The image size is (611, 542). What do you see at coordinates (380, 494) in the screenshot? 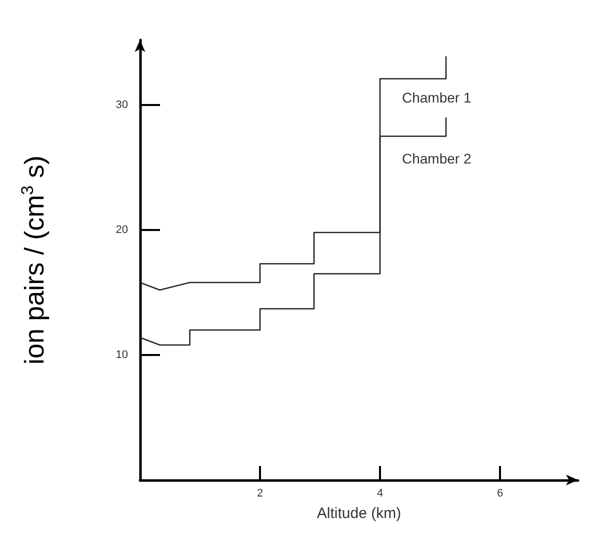
I see `x-tick-label: 4` at bounding box center [380, 494].